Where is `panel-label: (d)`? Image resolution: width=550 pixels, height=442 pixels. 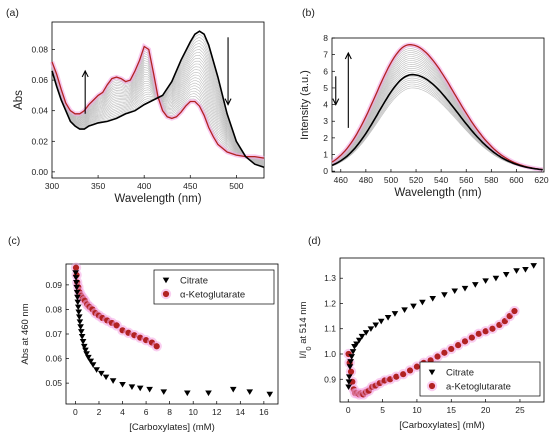 panel-label: (d) is located at coordinates (314, 241).